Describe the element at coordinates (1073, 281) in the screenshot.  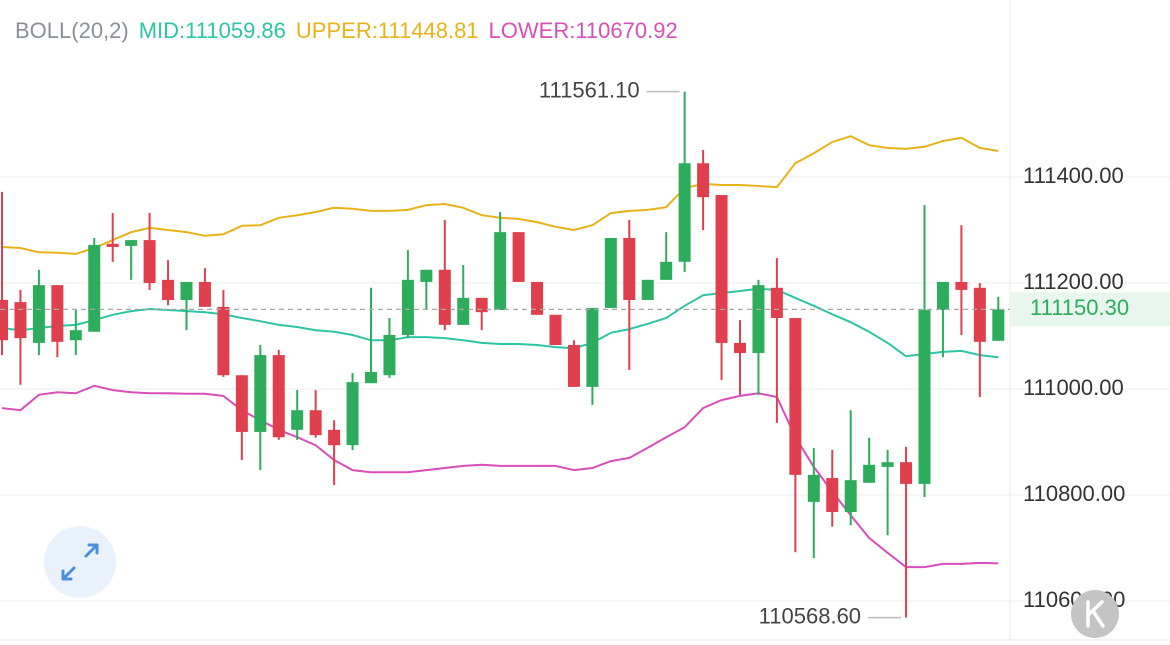
I see `y-tick-label: 111200.00` at that location.